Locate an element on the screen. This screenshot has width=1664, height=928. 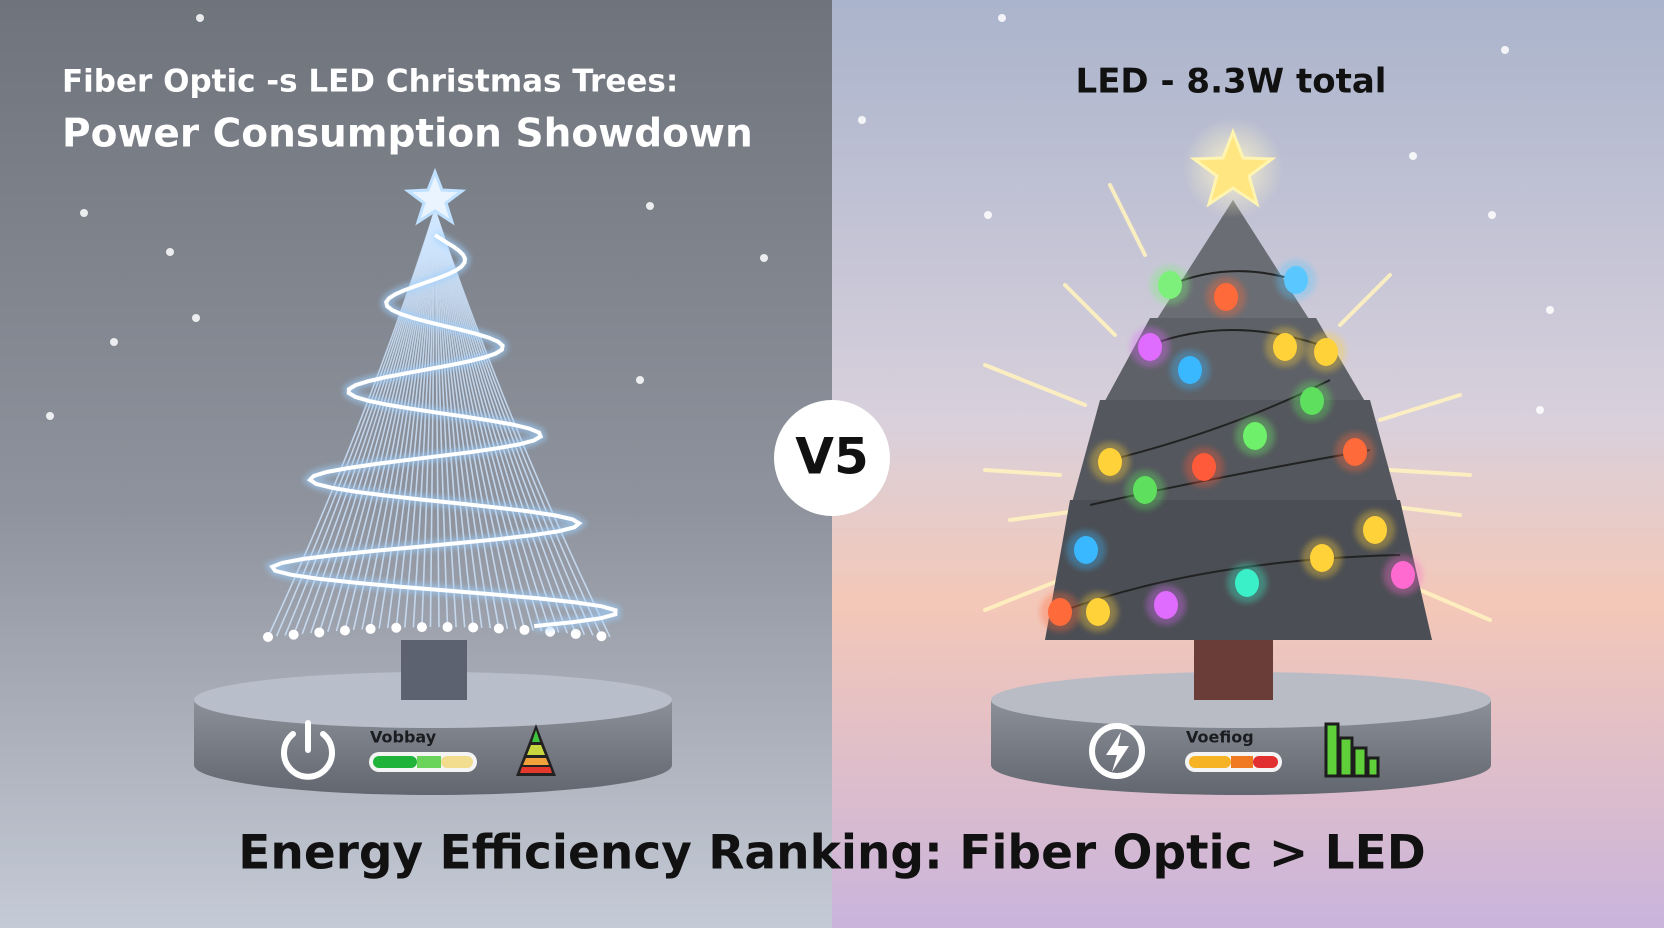
fiber-spiral is located at coordinates (443, 431).